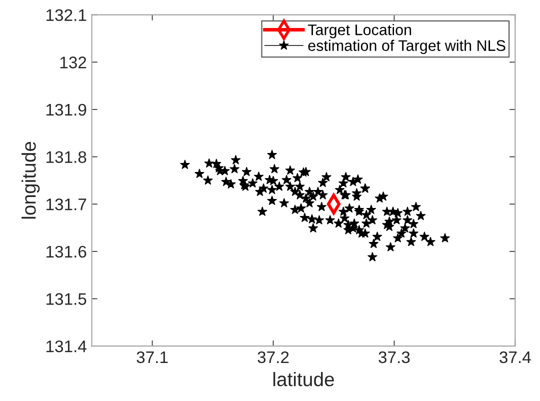 Image resolution: width=540 pixels, height=401 pixels. What do you see at coordinates (394, 357) in the screenshot?
I see `x-tick-label: 37.3` at bounding box center [394, 357].